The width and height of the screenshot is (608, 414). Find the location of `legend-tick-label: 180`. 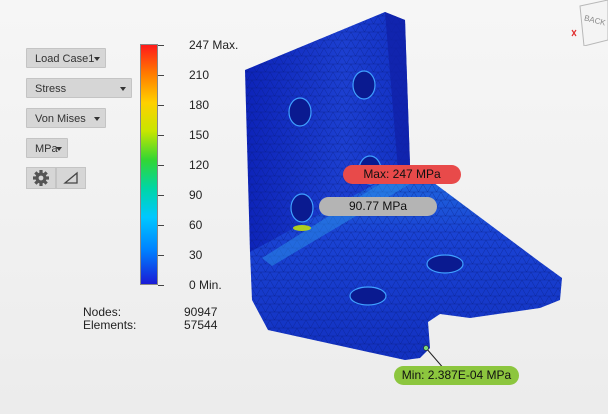

legend-tick-label: 180 is located at coordinates (199, 105).